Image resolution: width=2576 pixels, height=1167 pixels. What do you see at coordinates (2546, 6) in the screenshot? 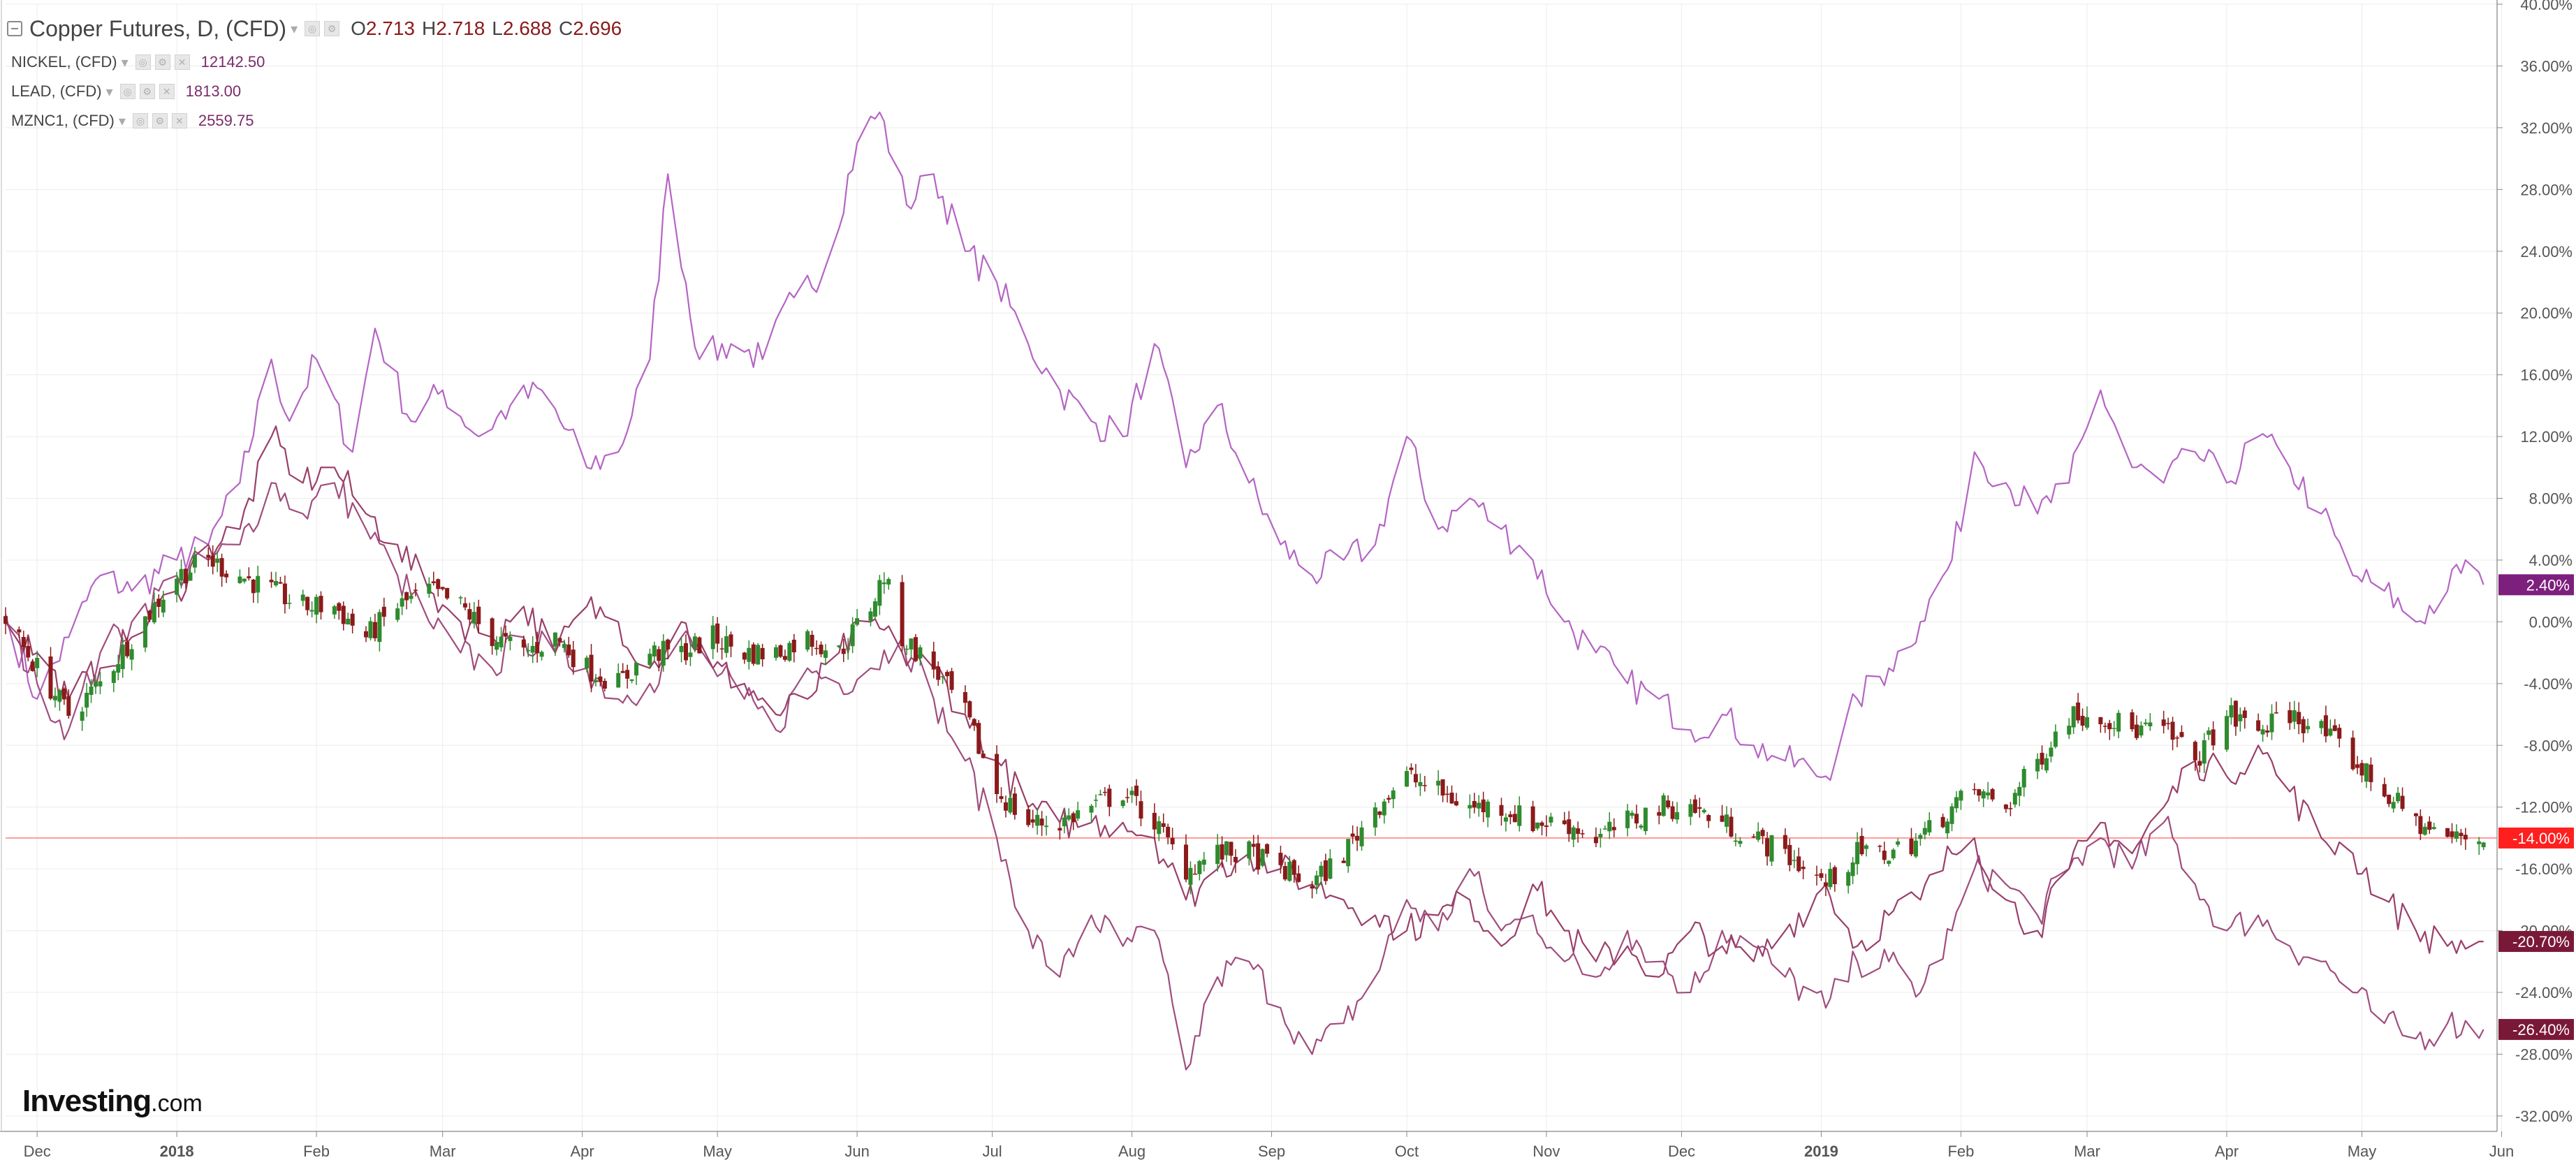
I see `y-tick-label: 40.00%` at bounding box center [2546, 6].